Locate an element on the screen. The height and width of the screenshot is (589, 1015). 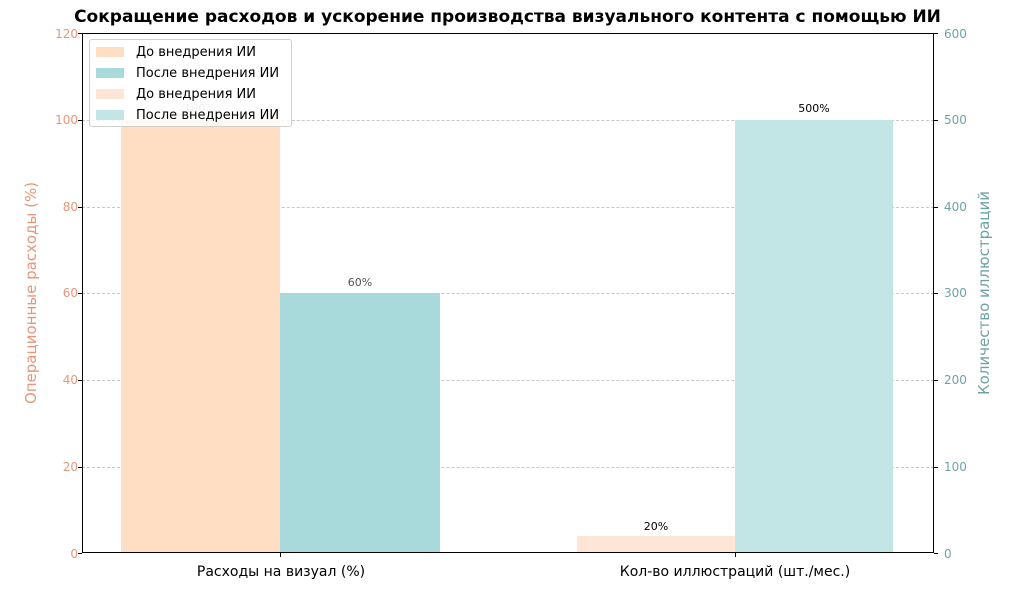
right-axis-label: Количество иллюстраций is located at coordinates (984, 293).